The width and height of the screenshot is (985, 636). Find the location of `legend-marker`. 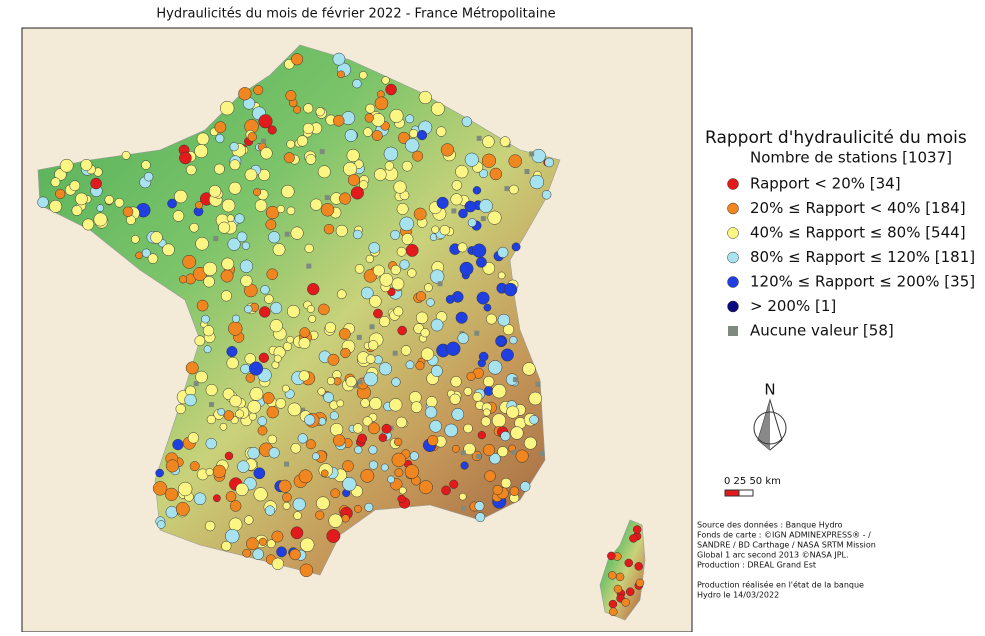

legend-marker is located at coordinates (733, 257).